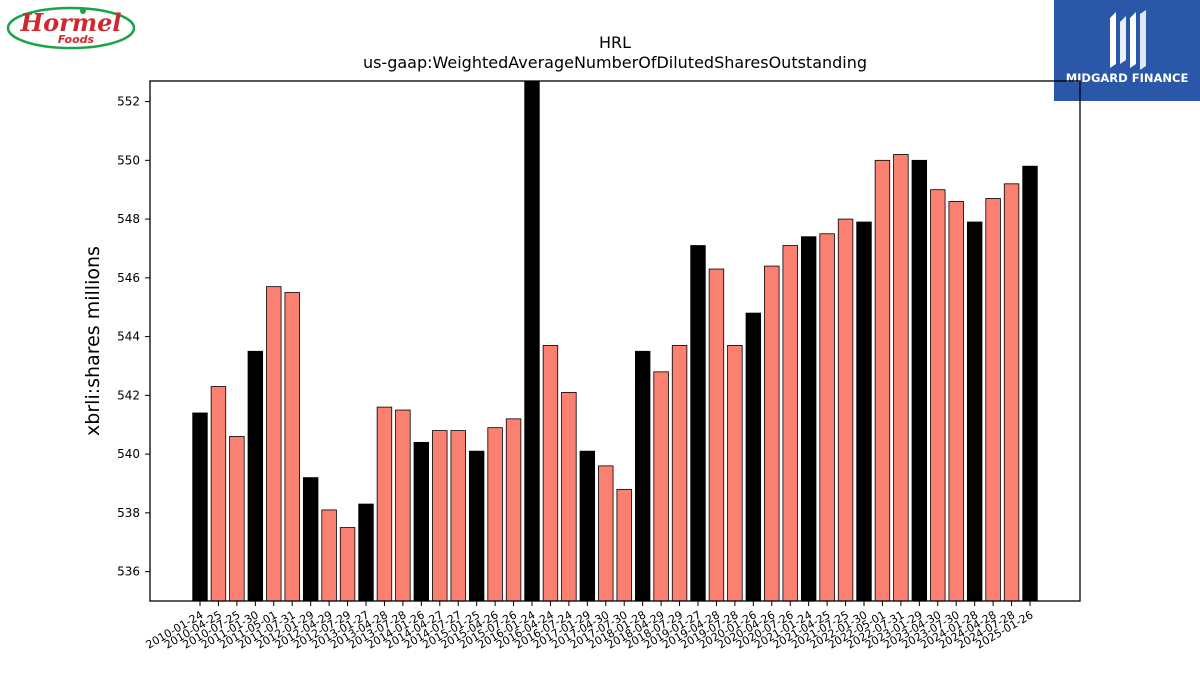 This screenshot has height=675, width=1200. What do you see at coordinates (128, 337) in the screenshot?
I see `y-tick-label: 544` at bounding box center [128, 337].